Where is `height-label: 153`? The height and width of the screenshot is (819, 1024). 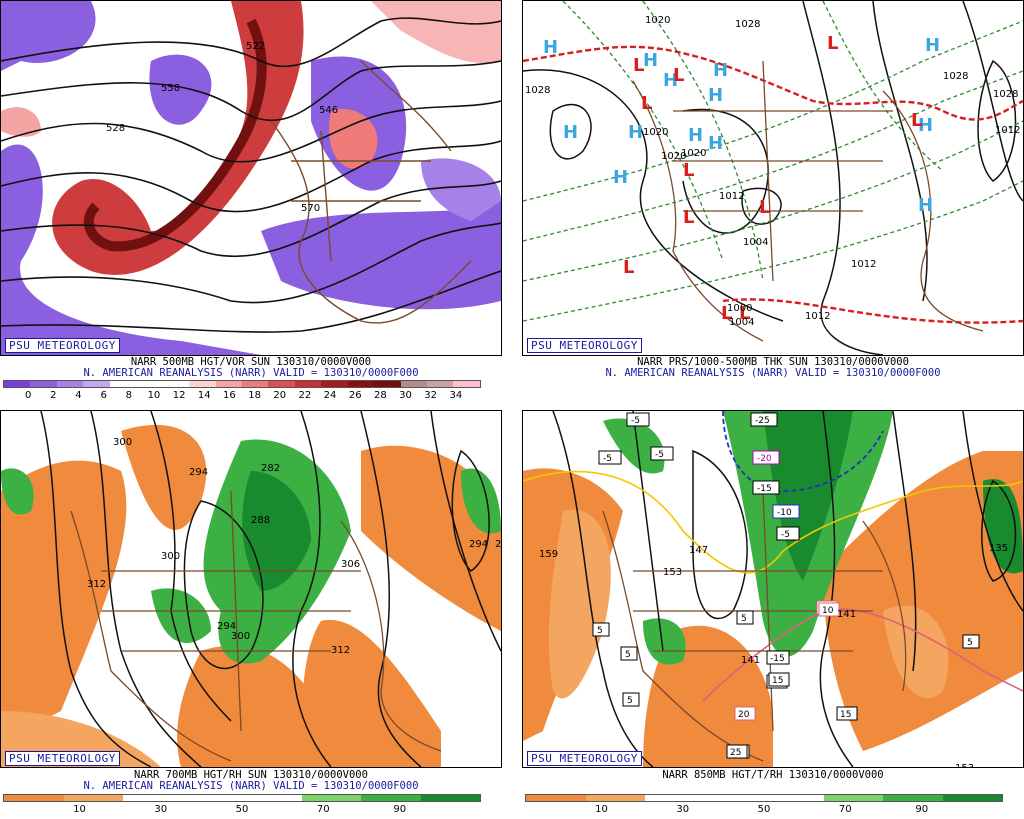
height-label: 153 is located at coordinates (964, 765).